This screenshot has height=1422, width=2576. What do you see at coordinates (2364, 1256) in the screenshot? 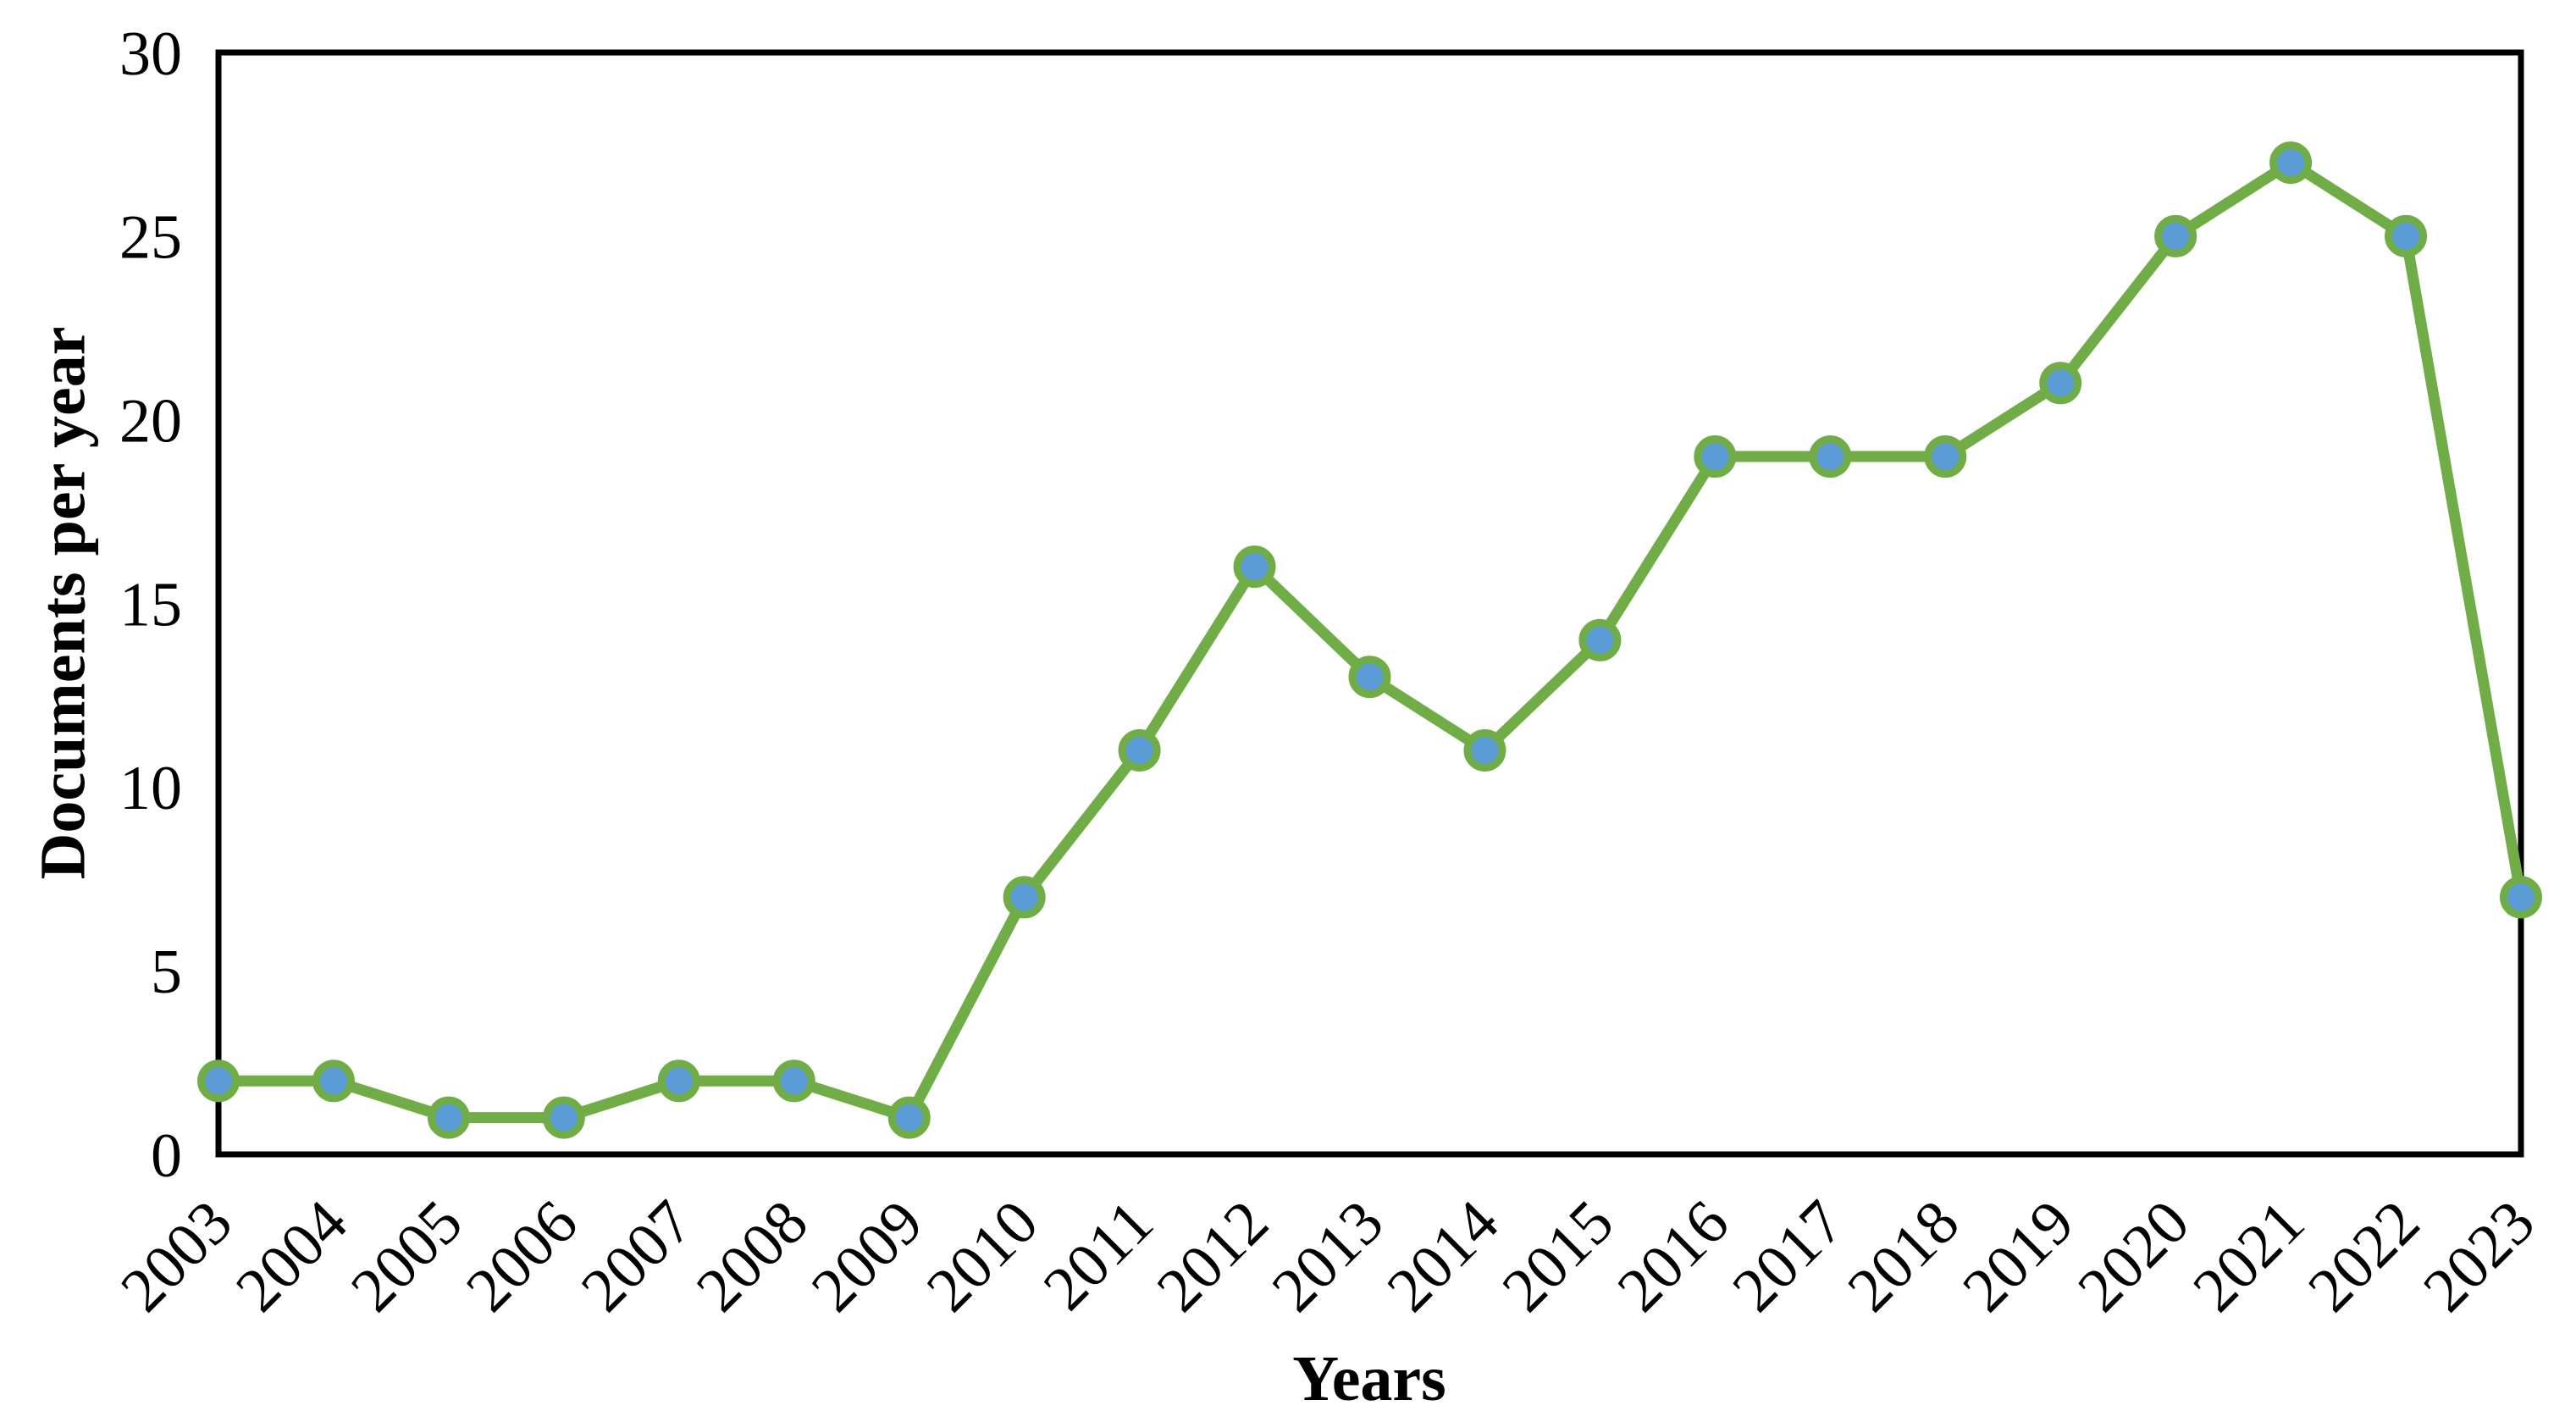
I see `x-tick-label-2022: 2022` at bounding box center [2364, 1256].